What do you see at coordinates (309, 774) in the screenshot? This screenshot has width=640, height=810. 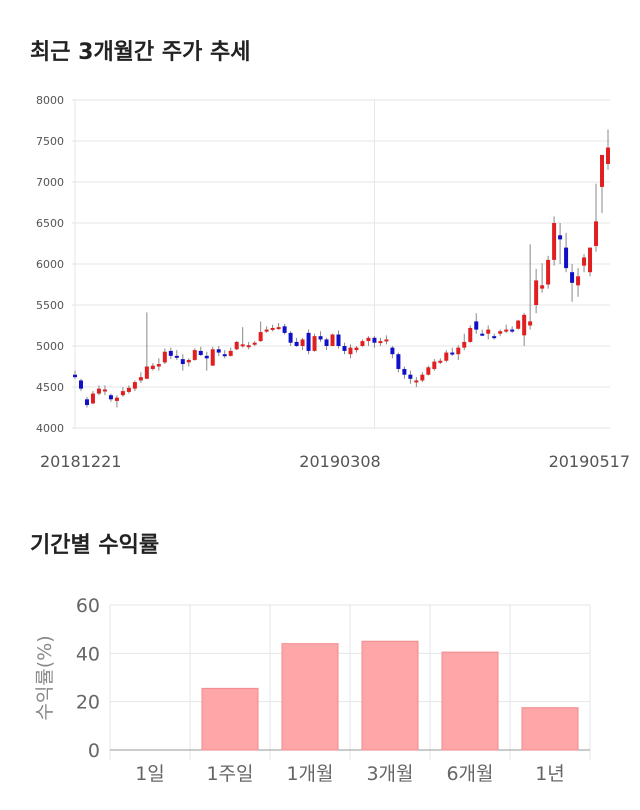 I see `x-tick-label: 1개월` at bounding box center [309, 774].